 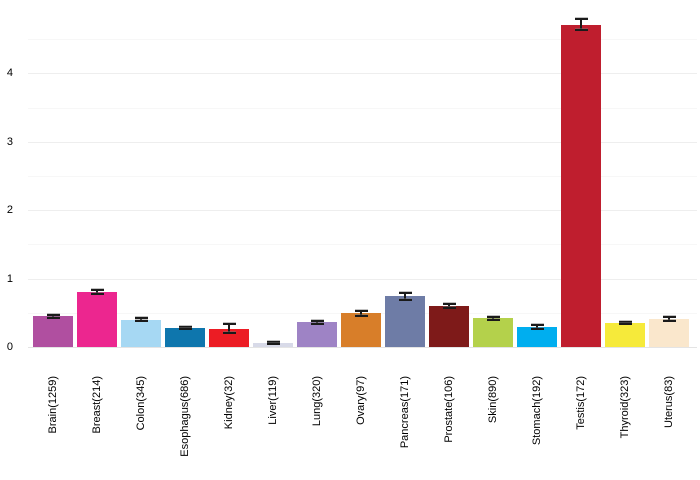 I want to click on x-axis-label-breast: Breast(214), so click(x=97, y=404).